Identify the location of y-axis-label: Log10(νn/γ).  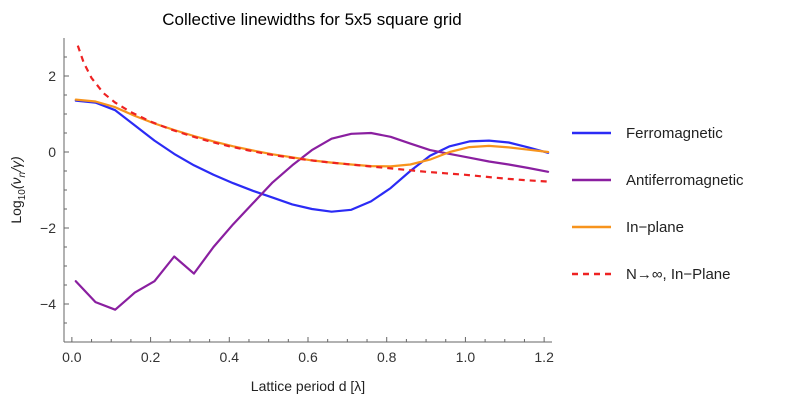
(18, 189).